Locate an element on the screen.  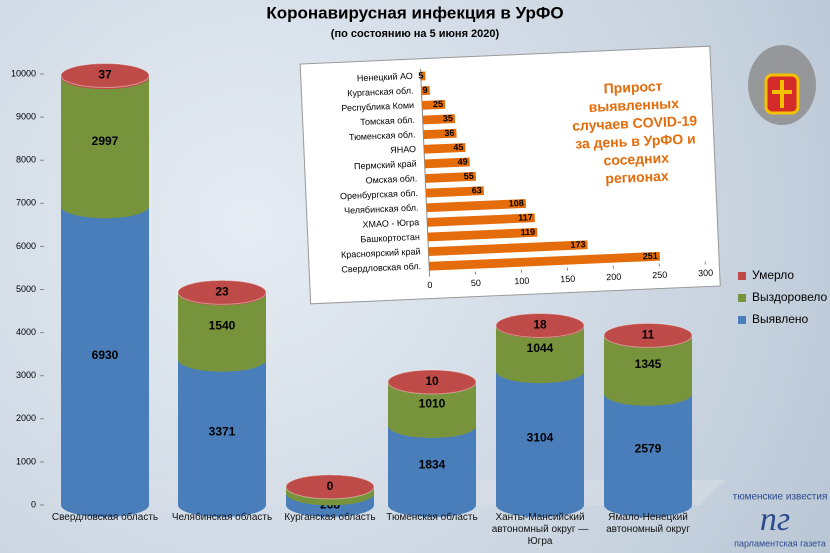
value-label: 6930 is located at coordinates (105, 355).